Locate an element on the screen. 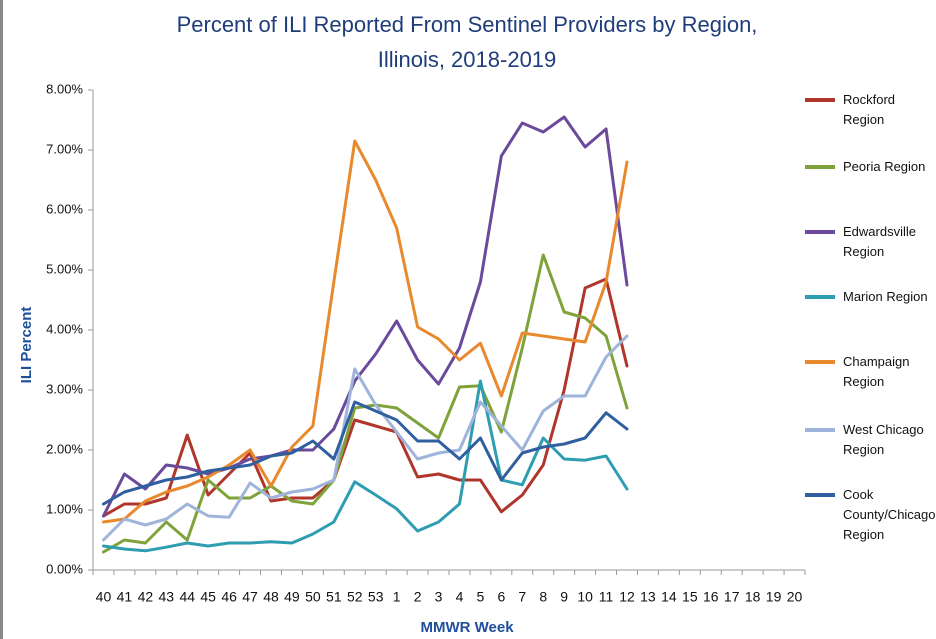  legend-item: West Chicago Region is located at coordinates (870, 440).